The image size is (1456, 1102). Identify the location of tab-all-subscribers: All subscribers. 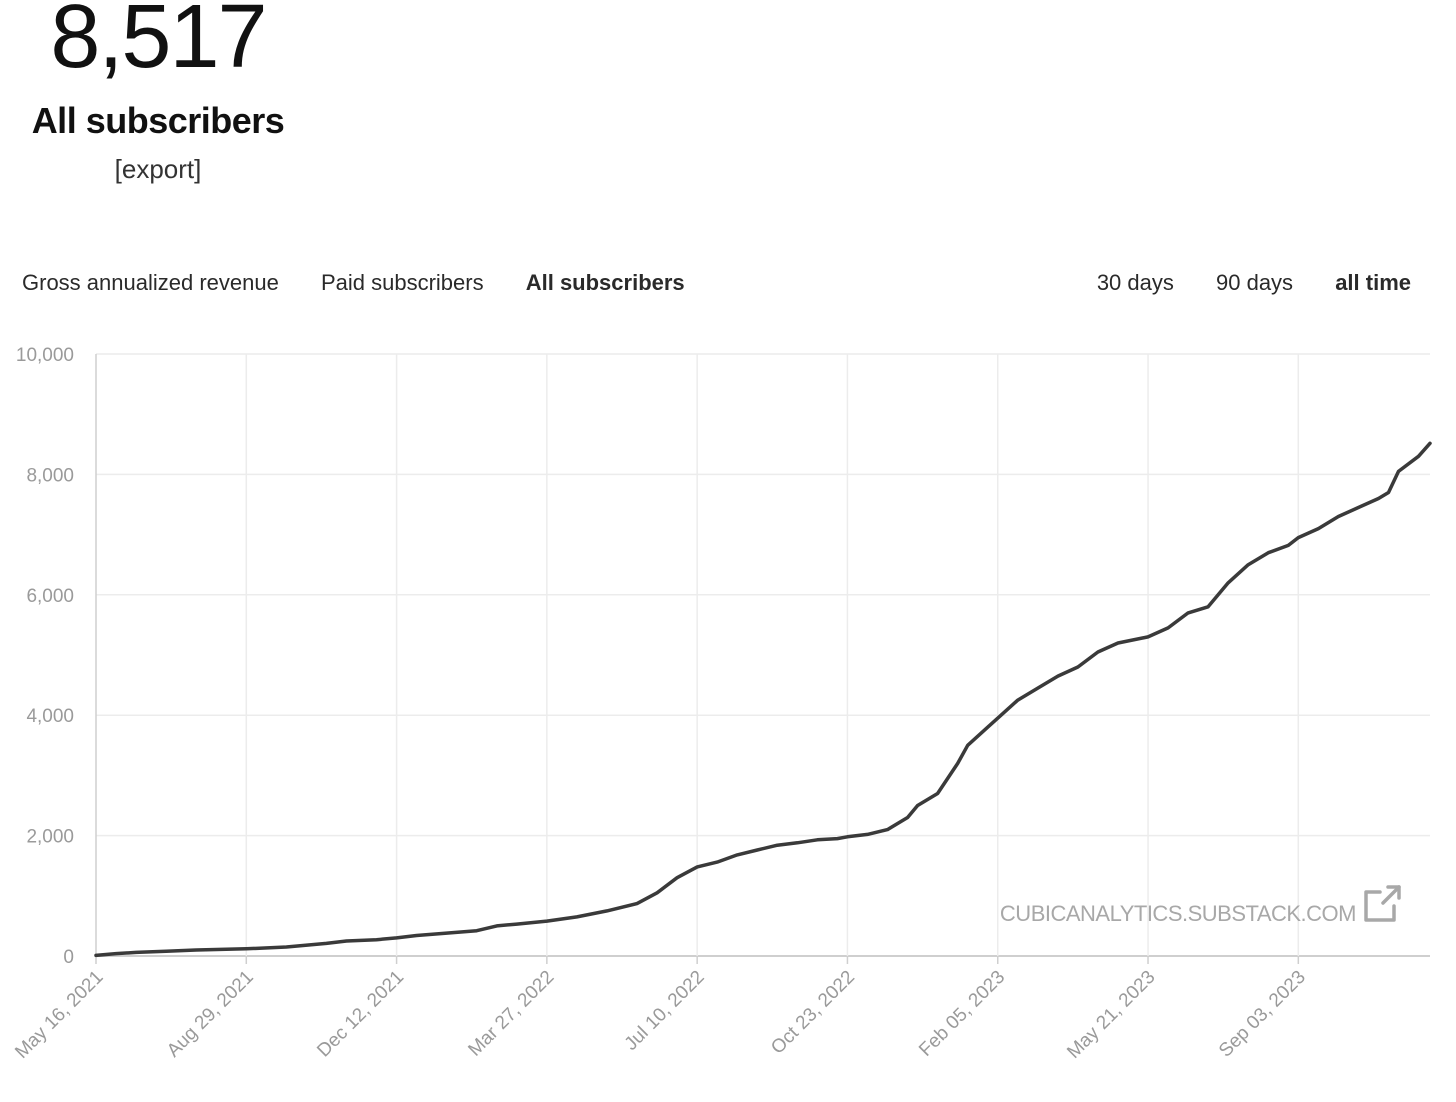
(605, 282).